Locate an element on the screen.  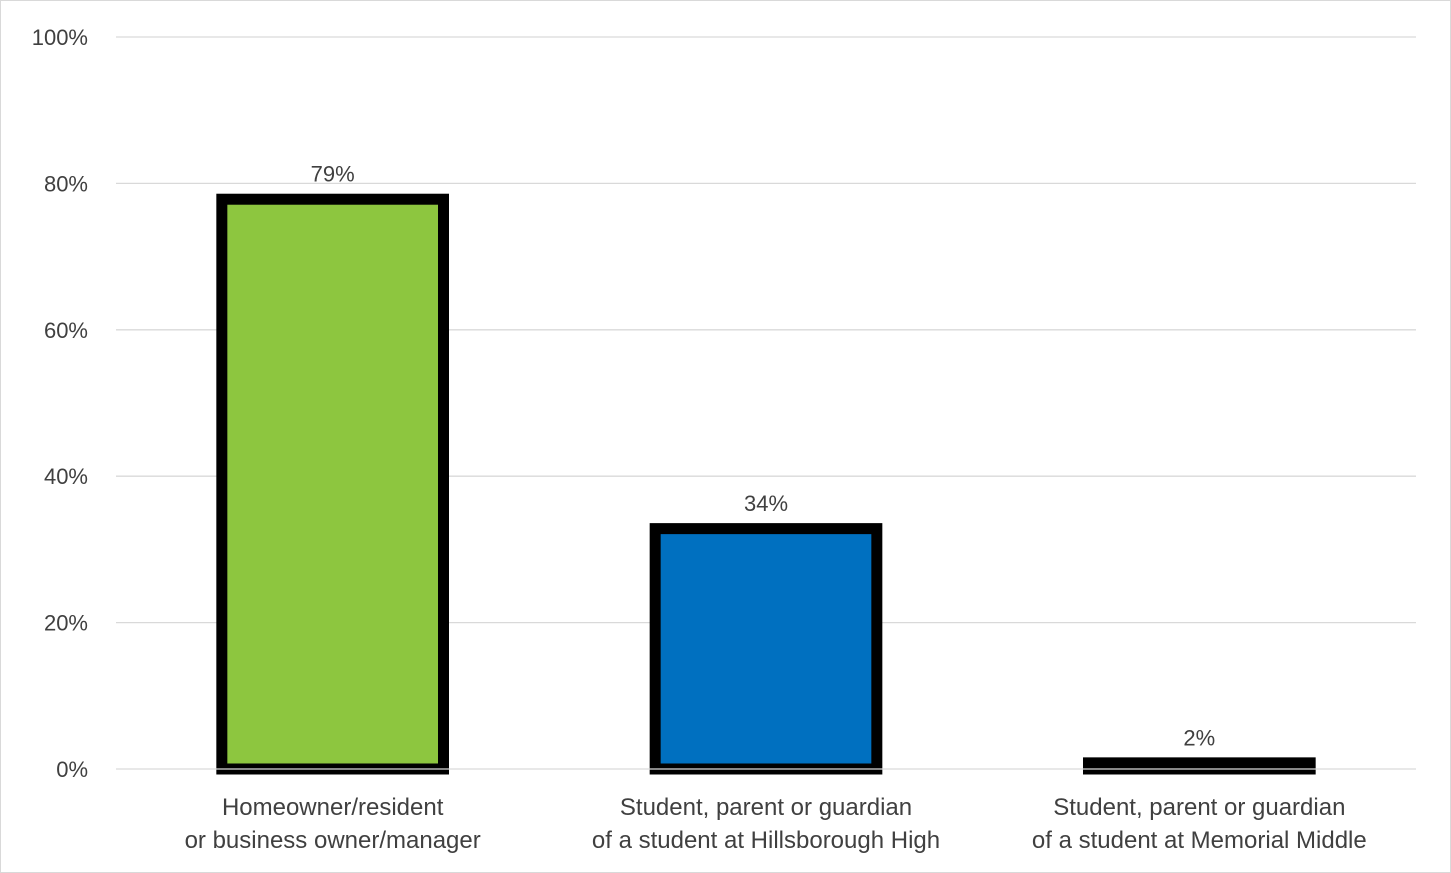
data-label: 34% is located at coordinates (766, 503).